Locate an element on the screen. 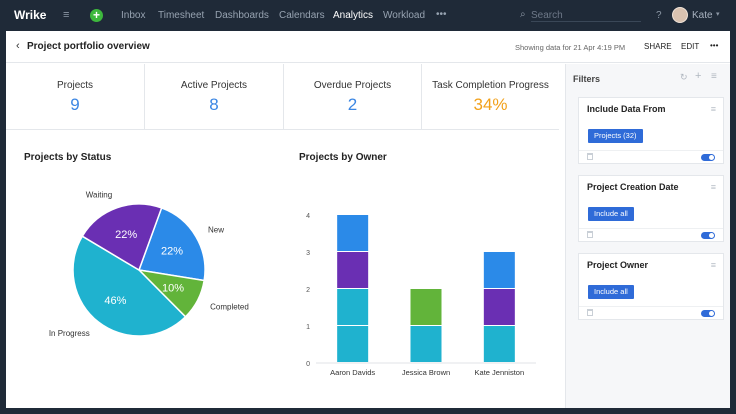 This screenshot has height=414, width=736. pie-slice-waiting is located at coordinates (122, 237).